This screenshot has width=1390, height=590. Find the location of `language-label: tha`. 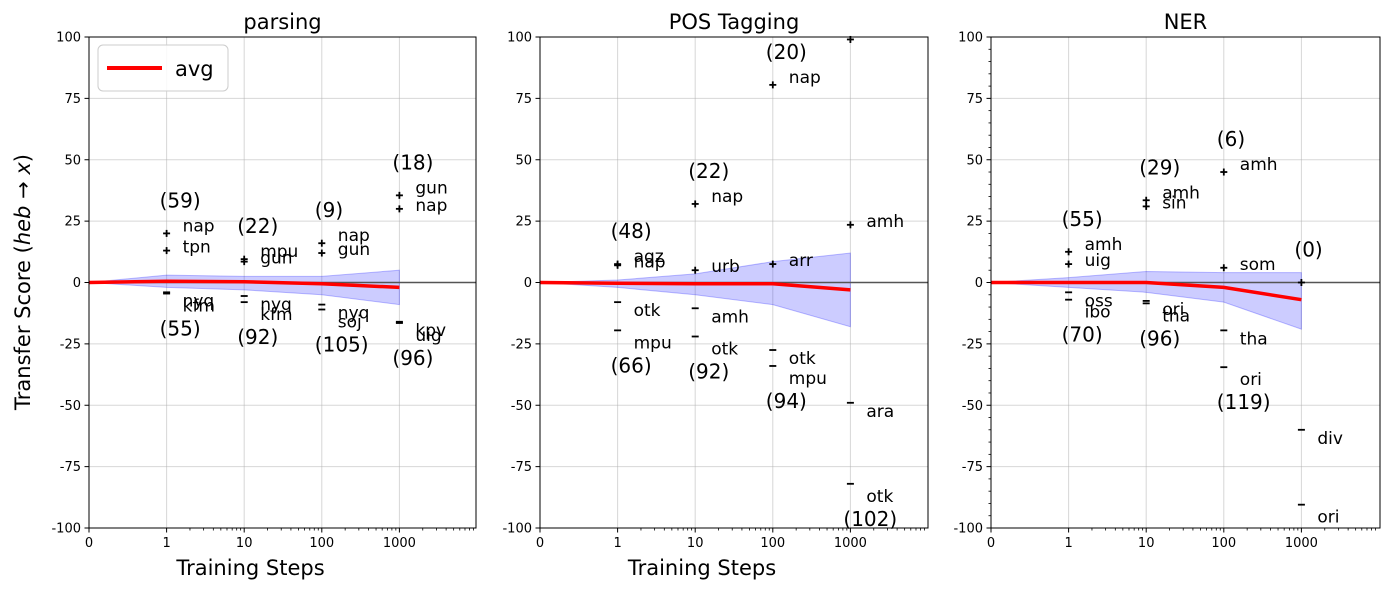

language-label: tha is located at coordinates (1254, 339).